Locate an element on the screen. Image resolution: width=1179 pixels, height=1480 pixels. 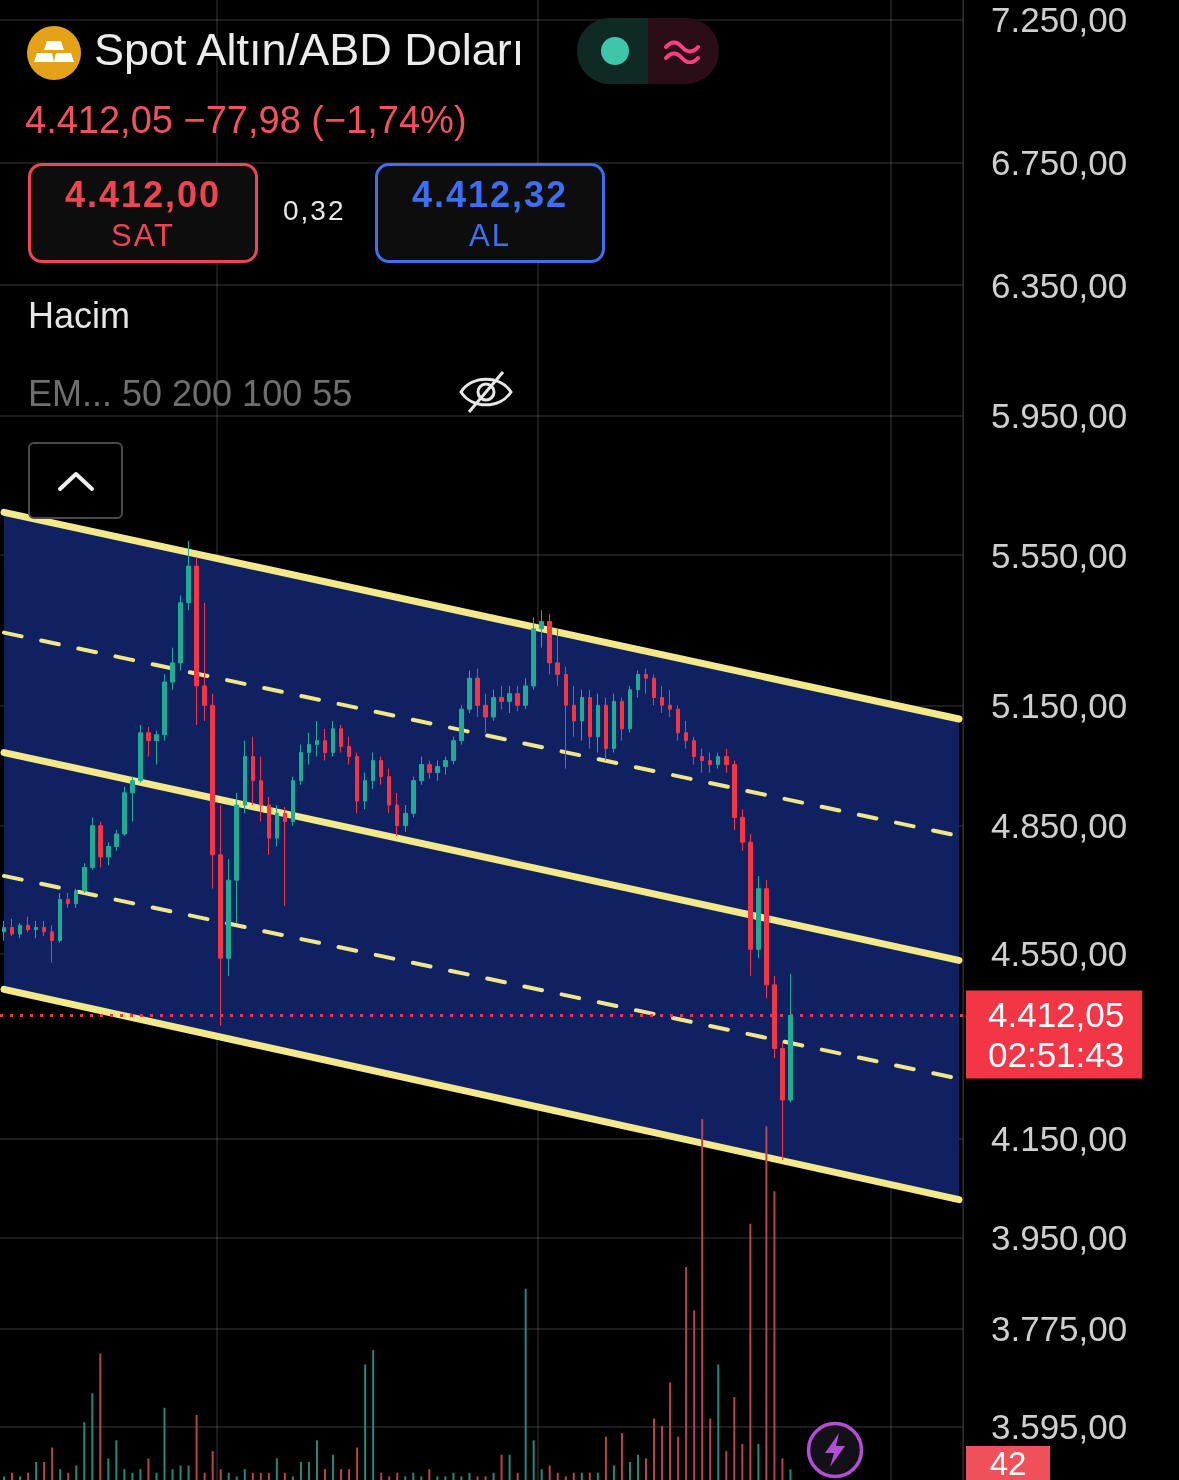
text: Spot Altın/ABD Doları is located at coordinates (309, 50).